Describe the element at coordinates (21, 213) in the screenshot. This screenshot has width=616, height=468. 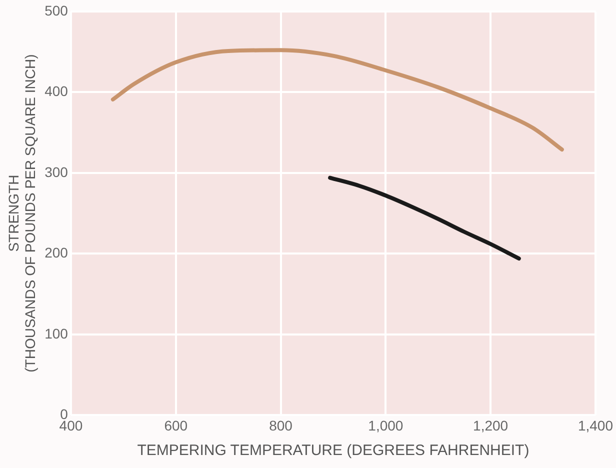
I see `y-axis-title: STRENGTH (THOUSANDS OF POUNDS PER SQUARE INCH)` at that location.